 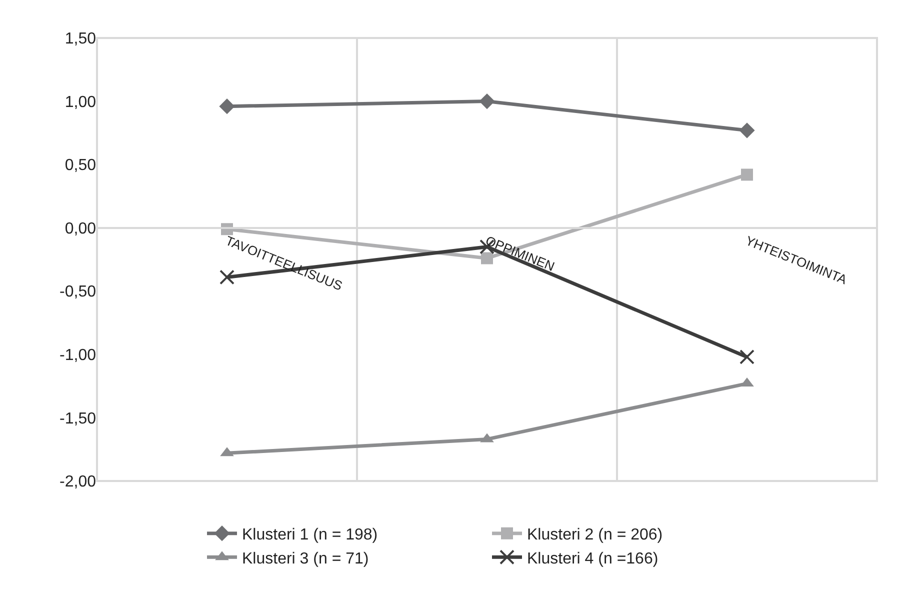 What do you see at coordinates (78, 482) in the screenshot?
I see `y-tick-label: -2,00` at bounding box center [78, 482].